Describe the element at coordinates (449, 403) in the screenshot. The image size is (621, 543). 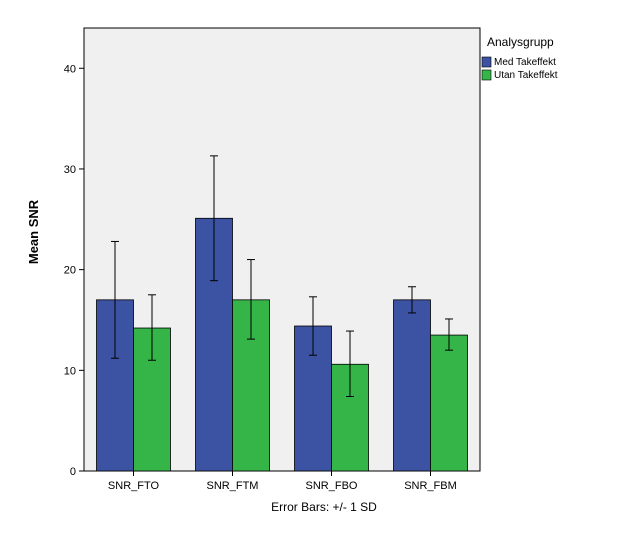
I see `bar-utan-takeffekt` at that location.